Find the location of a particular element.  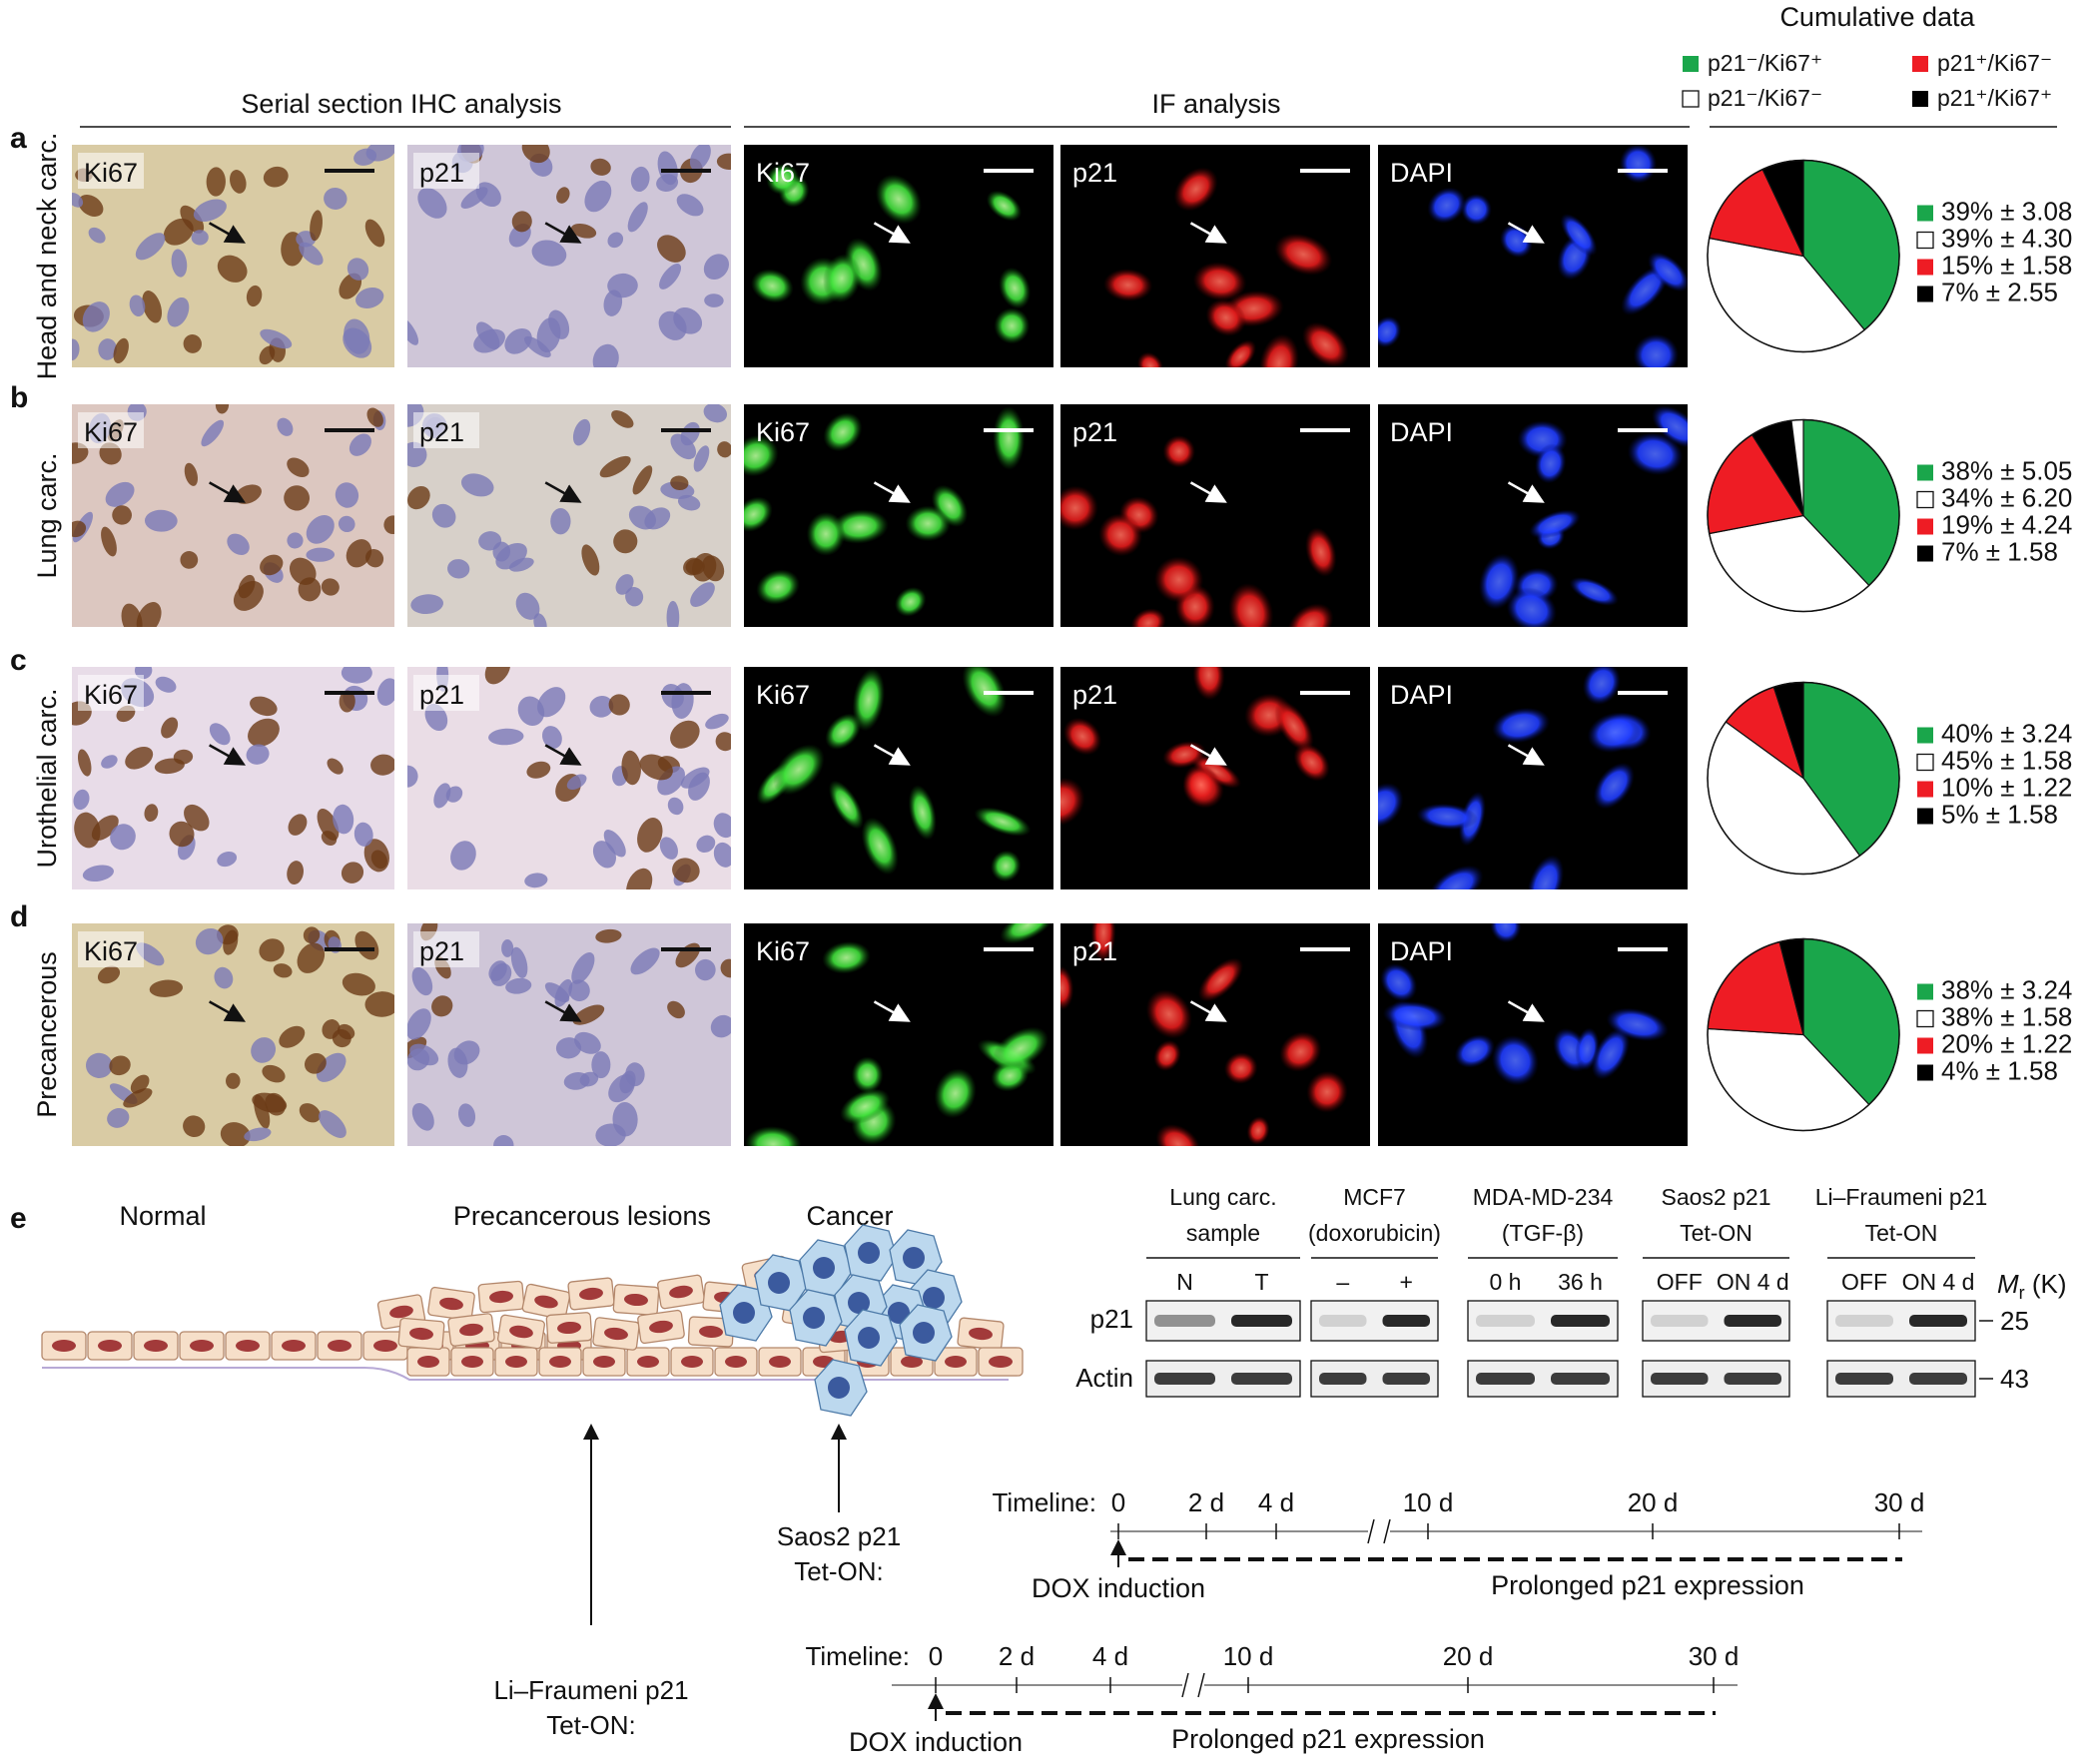

tissue-label-b: Lung carc. is located at coordinates (47, 515).